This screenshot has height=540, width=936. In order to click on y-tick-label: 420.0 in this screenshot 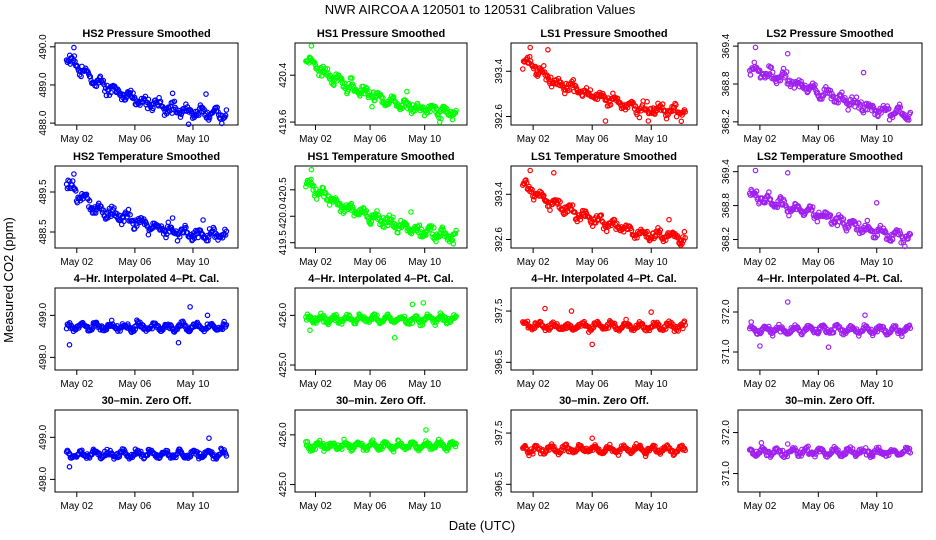, I will do `click(283, 215)`.